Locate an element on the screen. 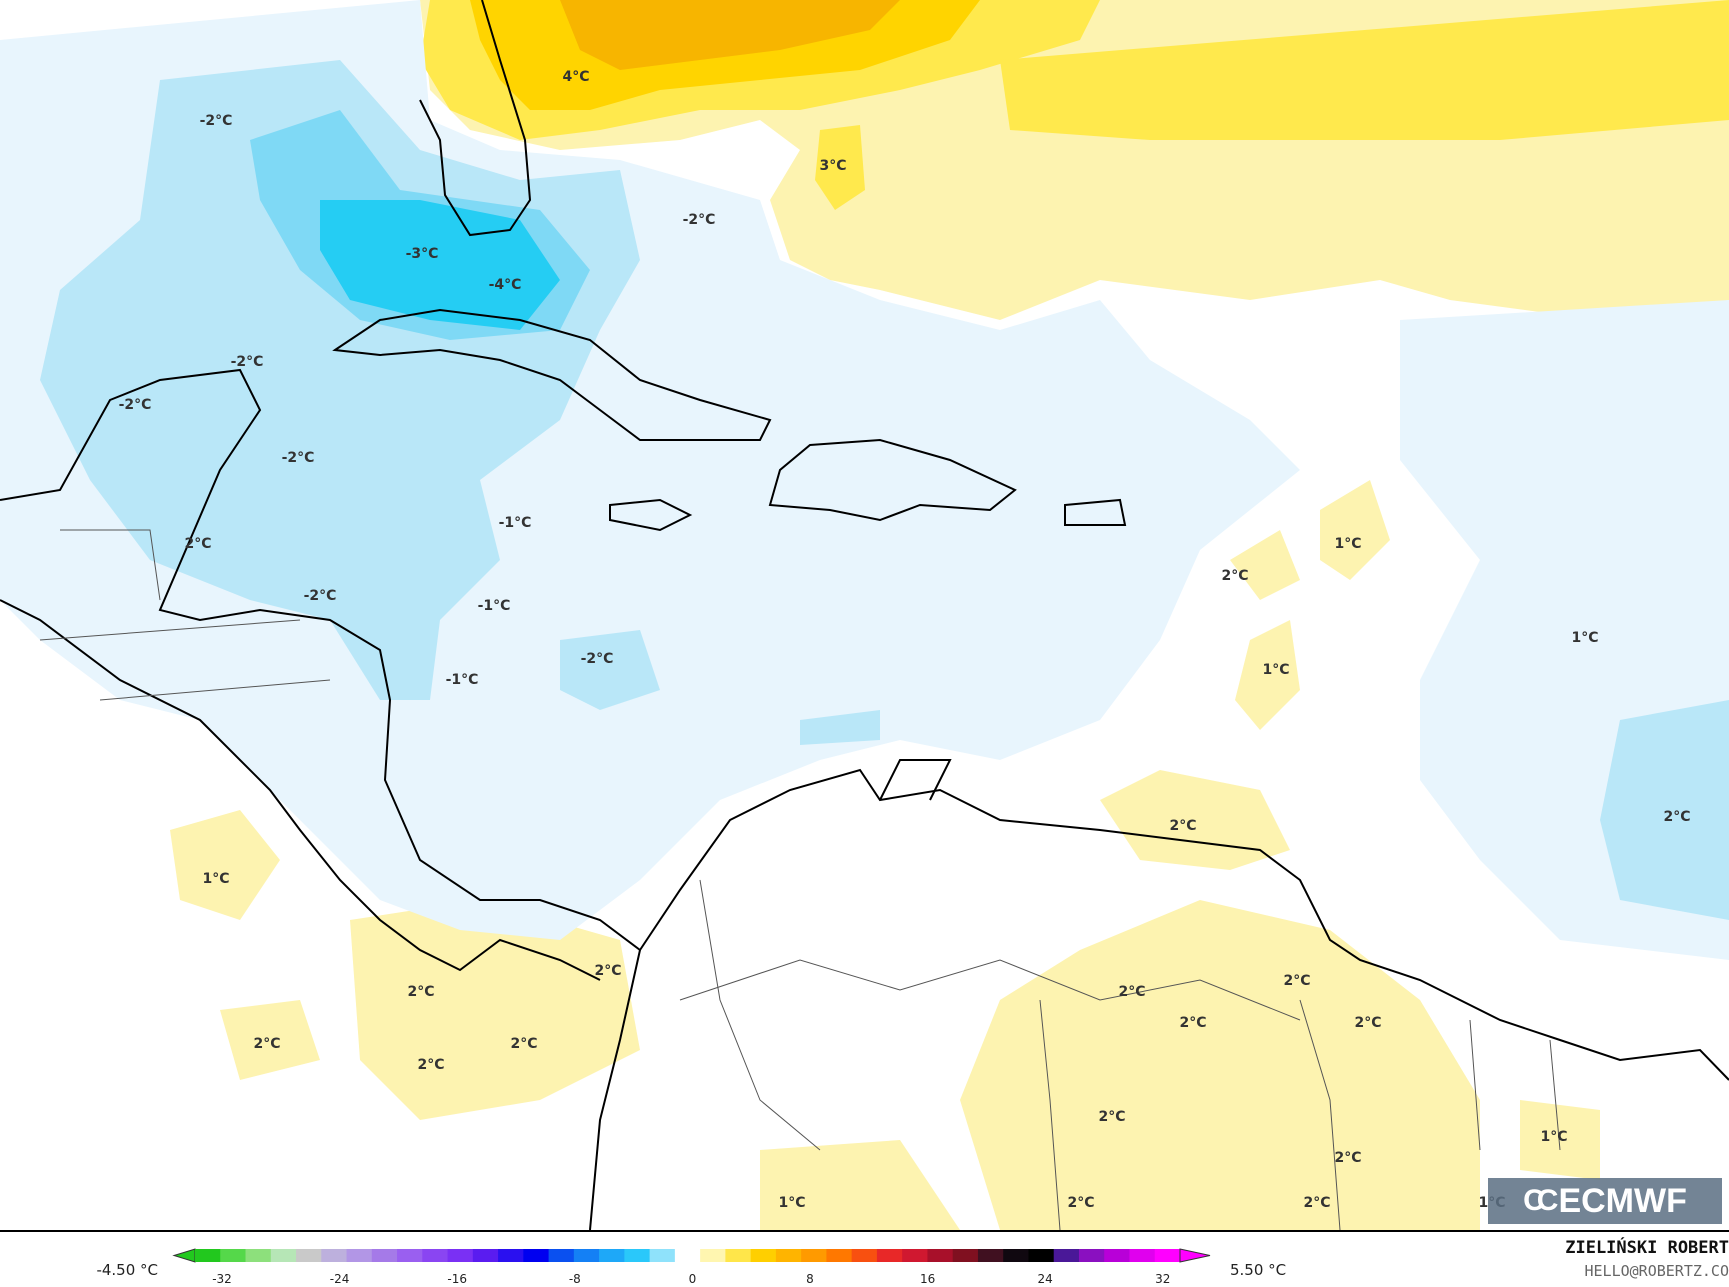  colorbar-min-arrow is located at coordinates (184, 1255).